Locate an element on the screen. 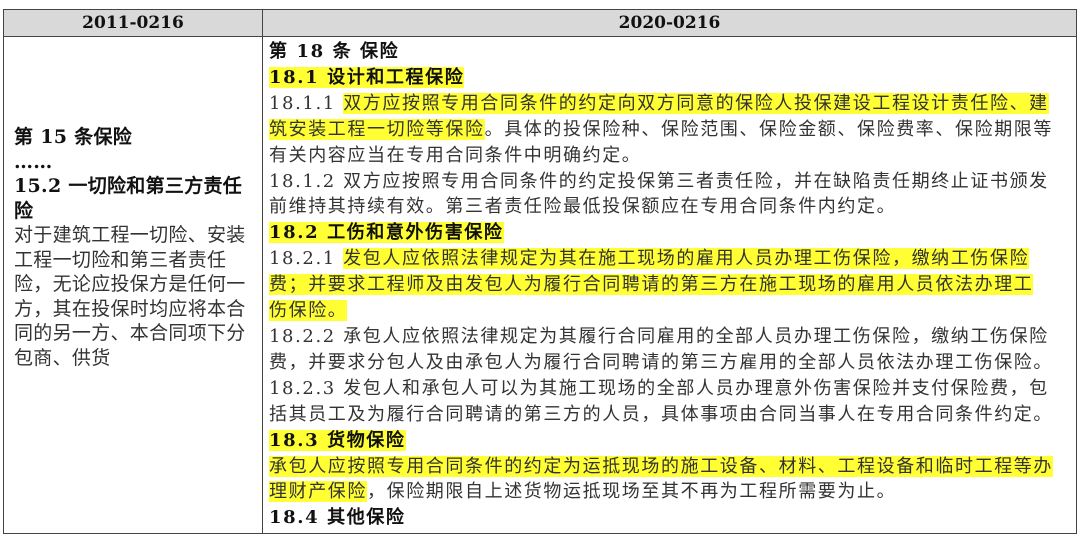  highlighted-text: 18.2 工伤和意外伤害保险 is located at coordinates (386, 233).